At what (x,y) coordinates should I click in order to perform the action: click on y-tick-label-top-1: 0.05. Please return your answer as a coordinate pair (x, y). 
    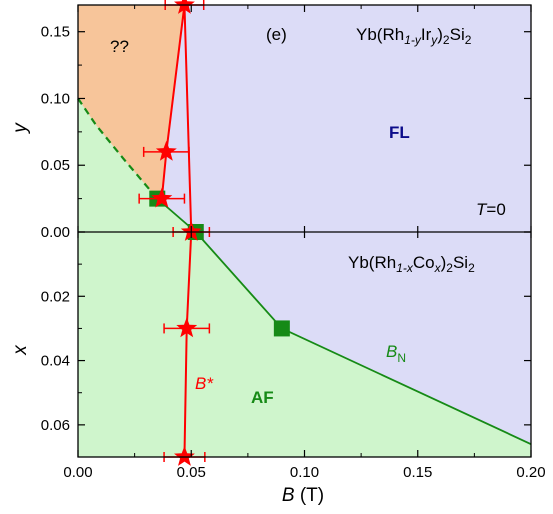
    Looking at the image, I should click on (55, 165).